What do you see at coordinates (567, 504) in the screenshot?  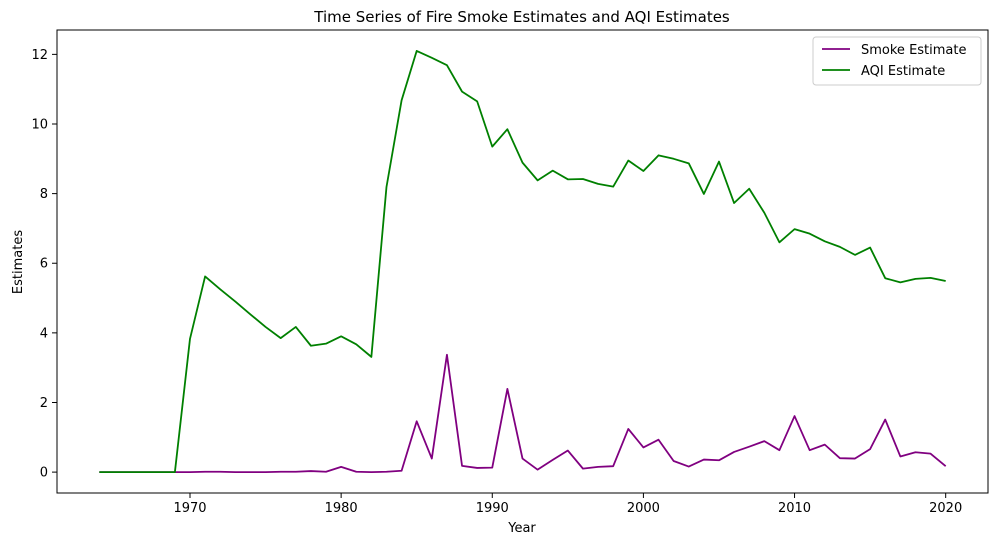 I see `x-axis: 1970 1980 1990 2000 2010 2020` at bounding box center [567, 504].